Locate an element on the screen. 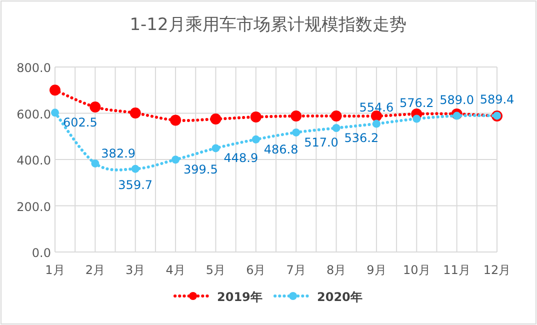  y-tick-label: 400.0 is located at coordinates (33, 161).